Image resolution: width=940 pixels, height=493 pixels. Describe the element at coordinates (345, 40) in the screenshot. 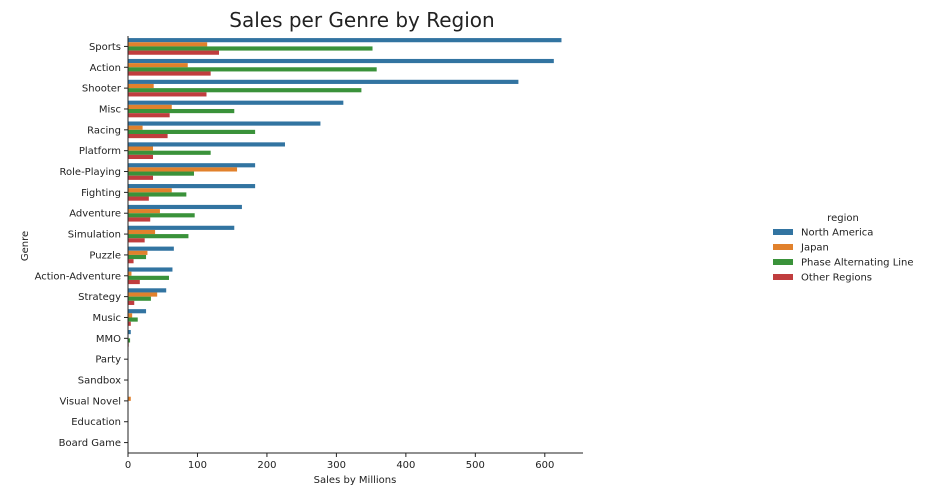

I see `bar-sports-north-america` at that location.